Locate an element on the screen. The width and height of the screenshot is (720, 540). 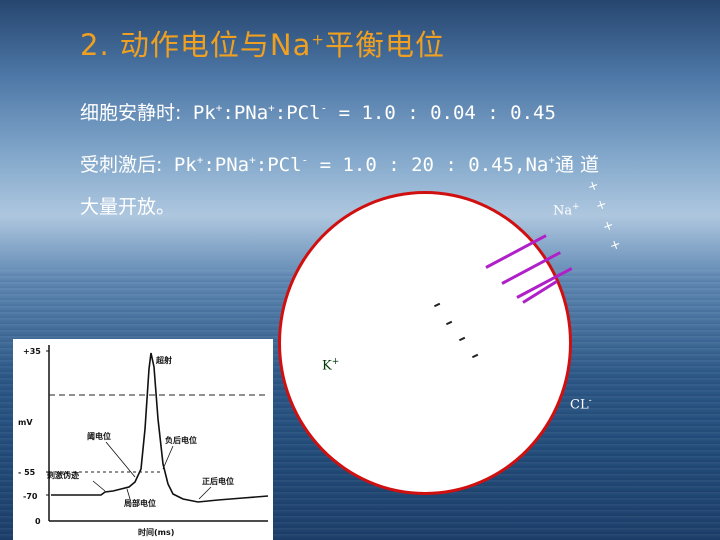
overshoot-annotation: 超射 is located at coordinates (163, 360).